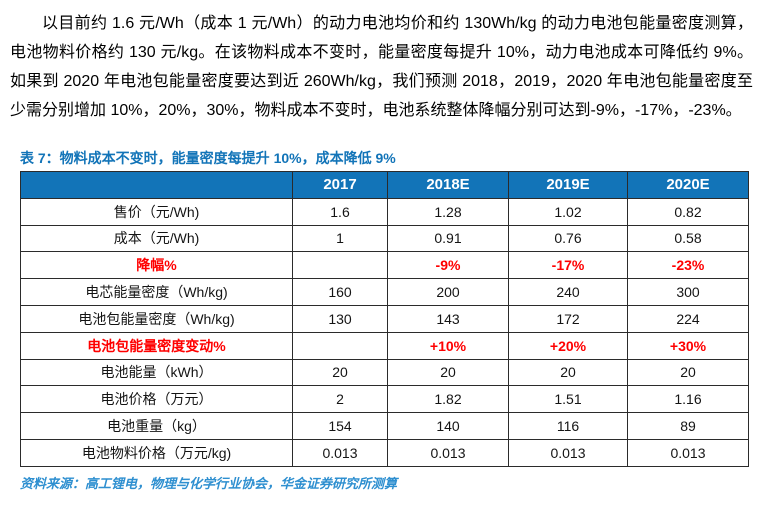 This screenshot has height=524, width=767. I want to click on table-row: 电池包能量密度变动% +10% +20% +30%, so click(384, 345).